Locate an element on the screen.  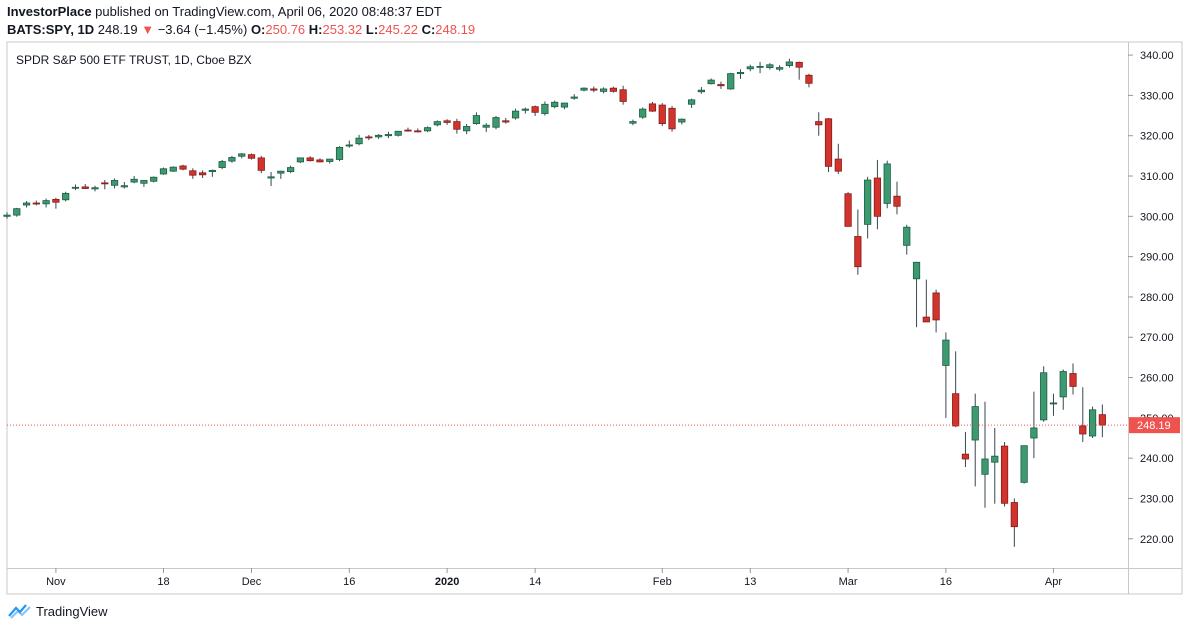
last-price-badge is located at coordinates (1154, 425).